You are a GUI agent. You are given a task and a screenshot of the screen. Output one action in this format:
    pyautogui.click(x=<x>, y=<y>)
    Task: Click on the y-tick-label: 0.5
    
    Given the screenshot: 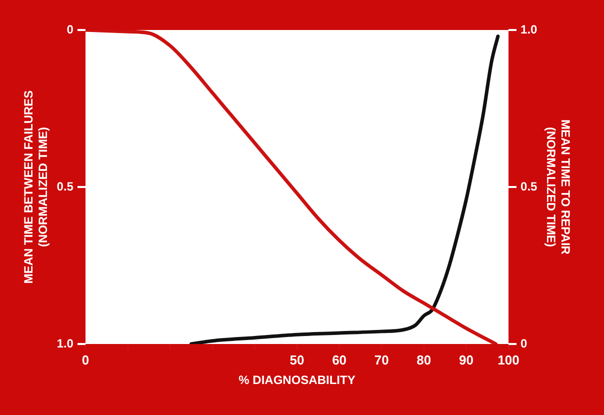 What is the action you would take?
    pyautogui.click(x=65, y=186)
    